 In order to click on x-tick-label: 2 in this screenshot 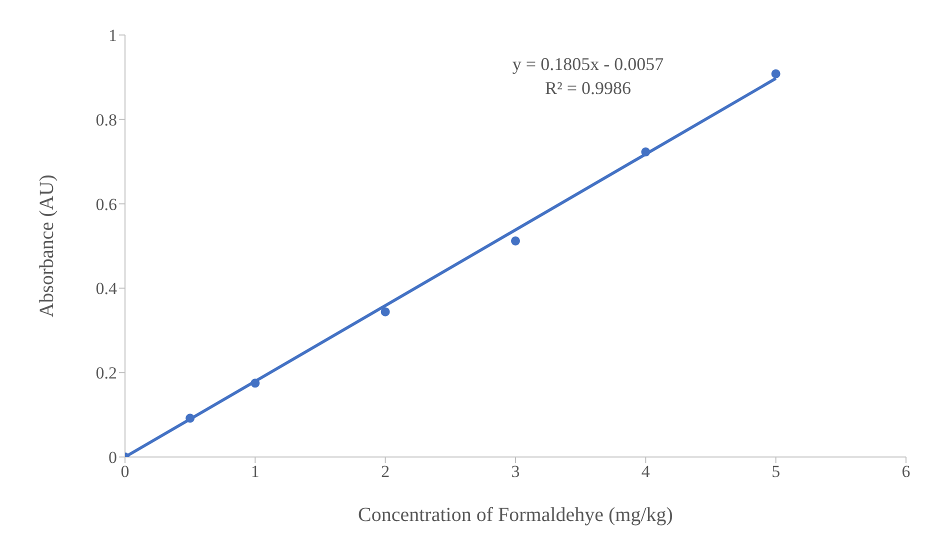, I will do `click(385, 472)`.